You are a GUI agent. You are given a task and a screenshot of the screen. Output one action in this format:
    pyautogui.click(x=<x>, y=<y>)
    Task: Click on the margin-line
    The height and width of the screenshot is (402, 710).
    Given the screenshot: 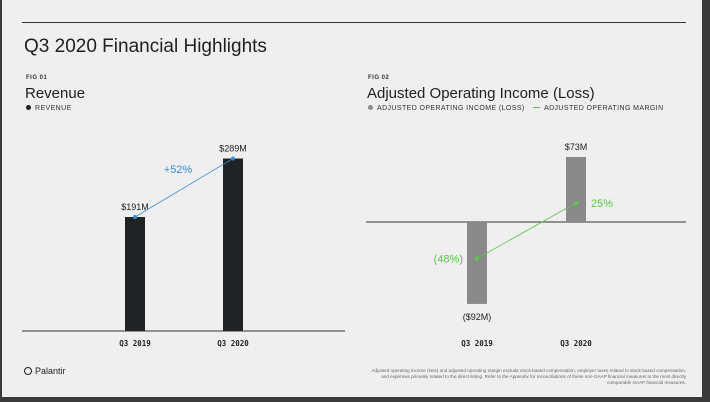 What is the action you would take?
    pyautogui.click(x=526, y=230)
    